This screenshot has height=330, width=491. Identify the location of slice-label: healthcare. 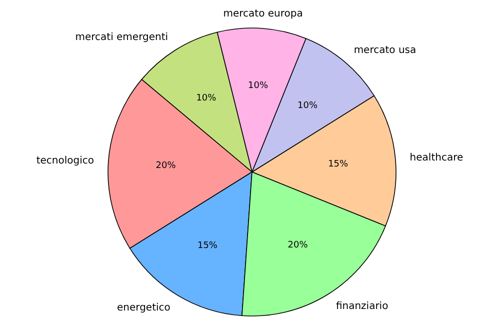
(437, 158).